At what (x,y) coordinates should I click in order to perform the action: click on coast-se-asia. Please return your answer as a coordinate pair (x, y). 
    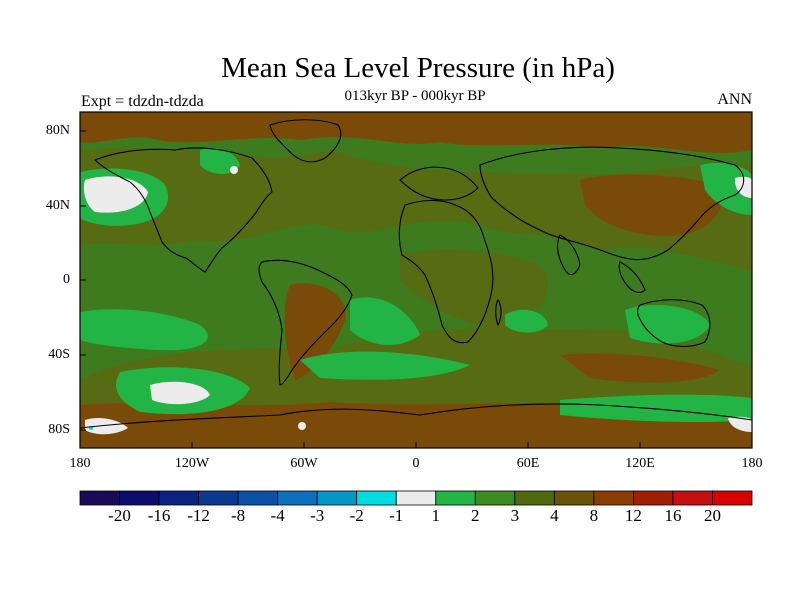
    Looking at the image, I should click on (632, 277).